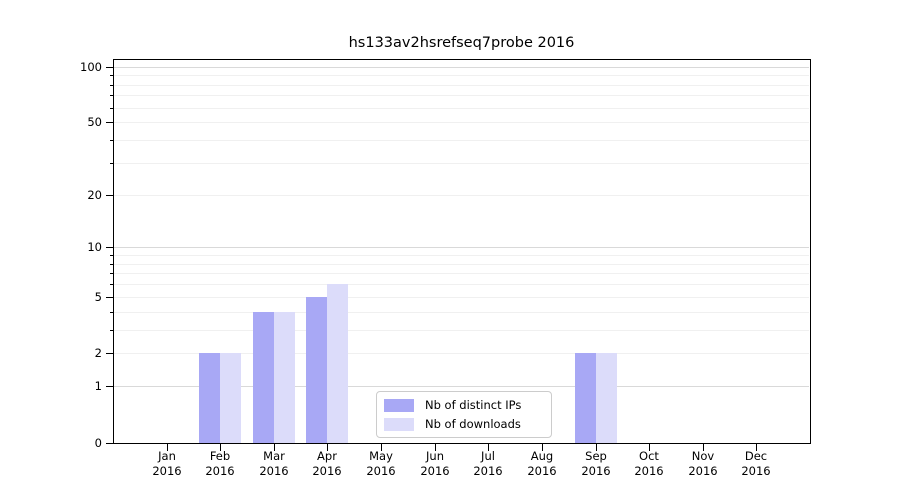  I want to click on x-tick-label: Mar 2016, so click(274, 463).